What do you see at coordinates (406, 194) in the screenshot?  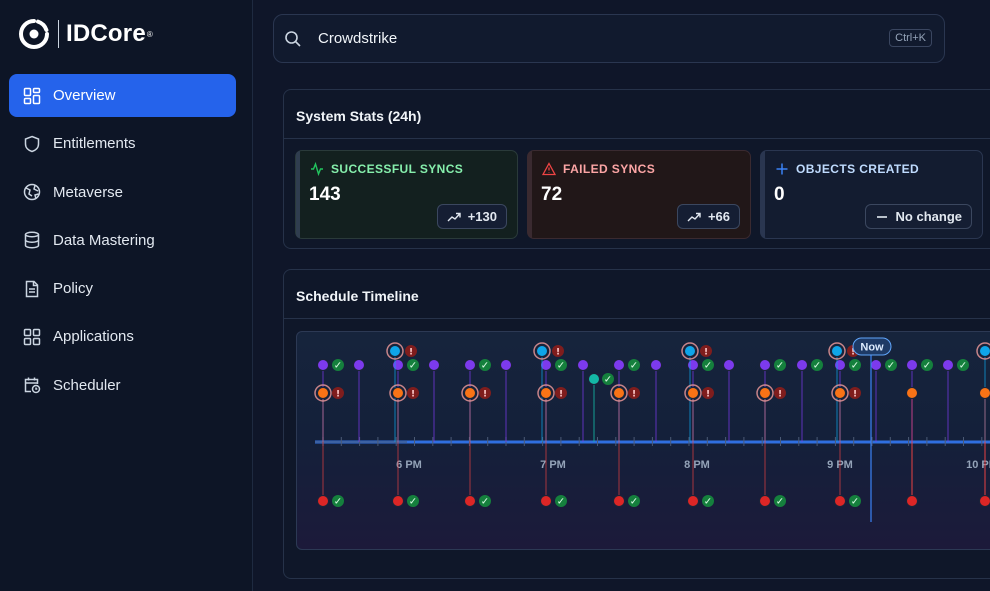 I see `stat-card-successful-syncs: SUCCESSFUL SYNCS 143 +130` at bounding box center [406, 194].